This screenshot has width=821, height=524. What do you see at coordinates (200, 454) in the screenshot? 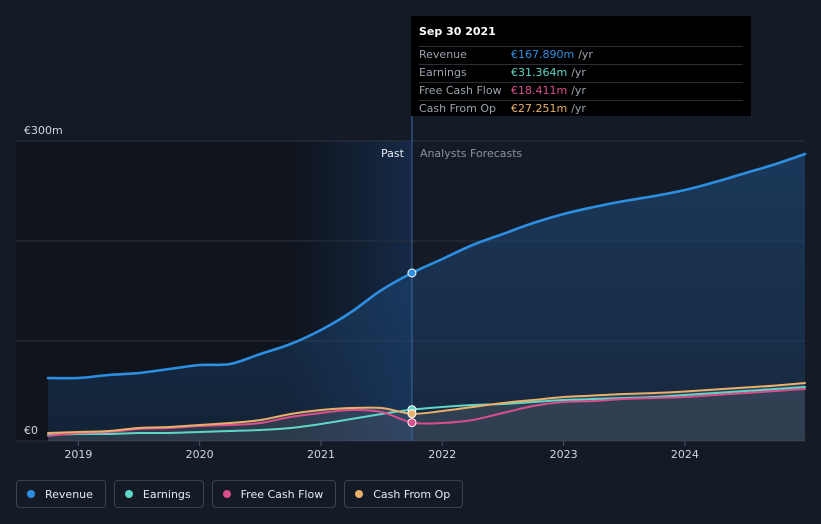
I see `x-tick-label: 2020` at bounding box center [200, 454].